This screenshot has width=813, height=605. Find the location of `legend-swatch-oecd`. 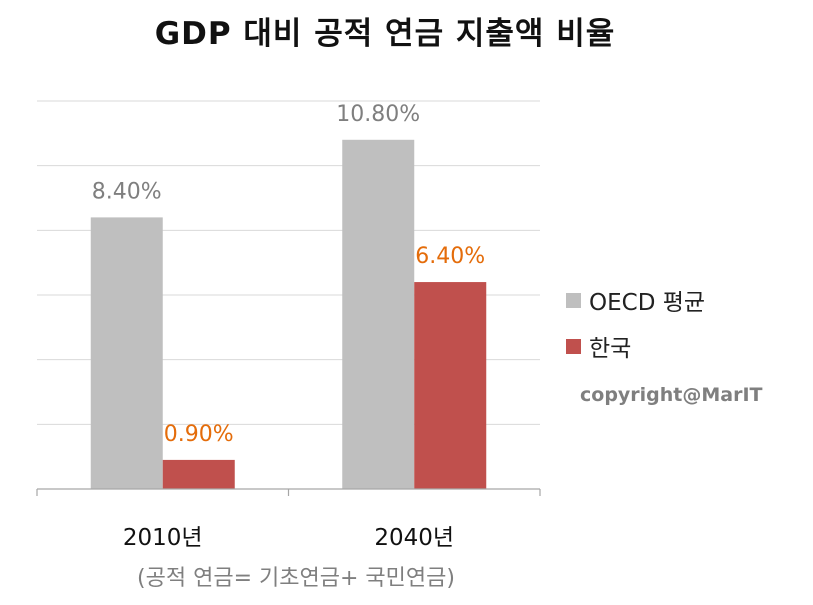

legend-swatch-oecd is located at coordinates (573, 300).